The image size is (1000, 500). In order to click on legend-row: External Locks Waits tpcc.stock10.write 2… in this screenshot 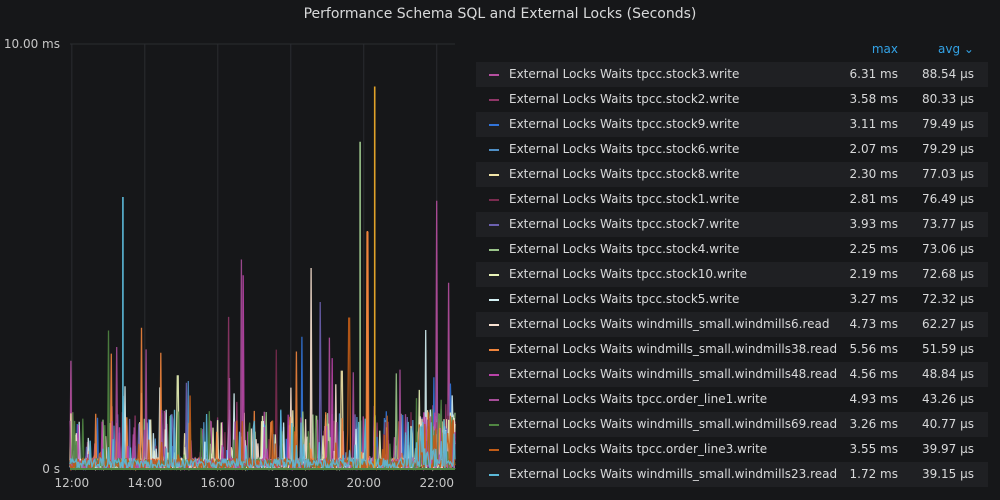, I will do `click(732, 274)`.